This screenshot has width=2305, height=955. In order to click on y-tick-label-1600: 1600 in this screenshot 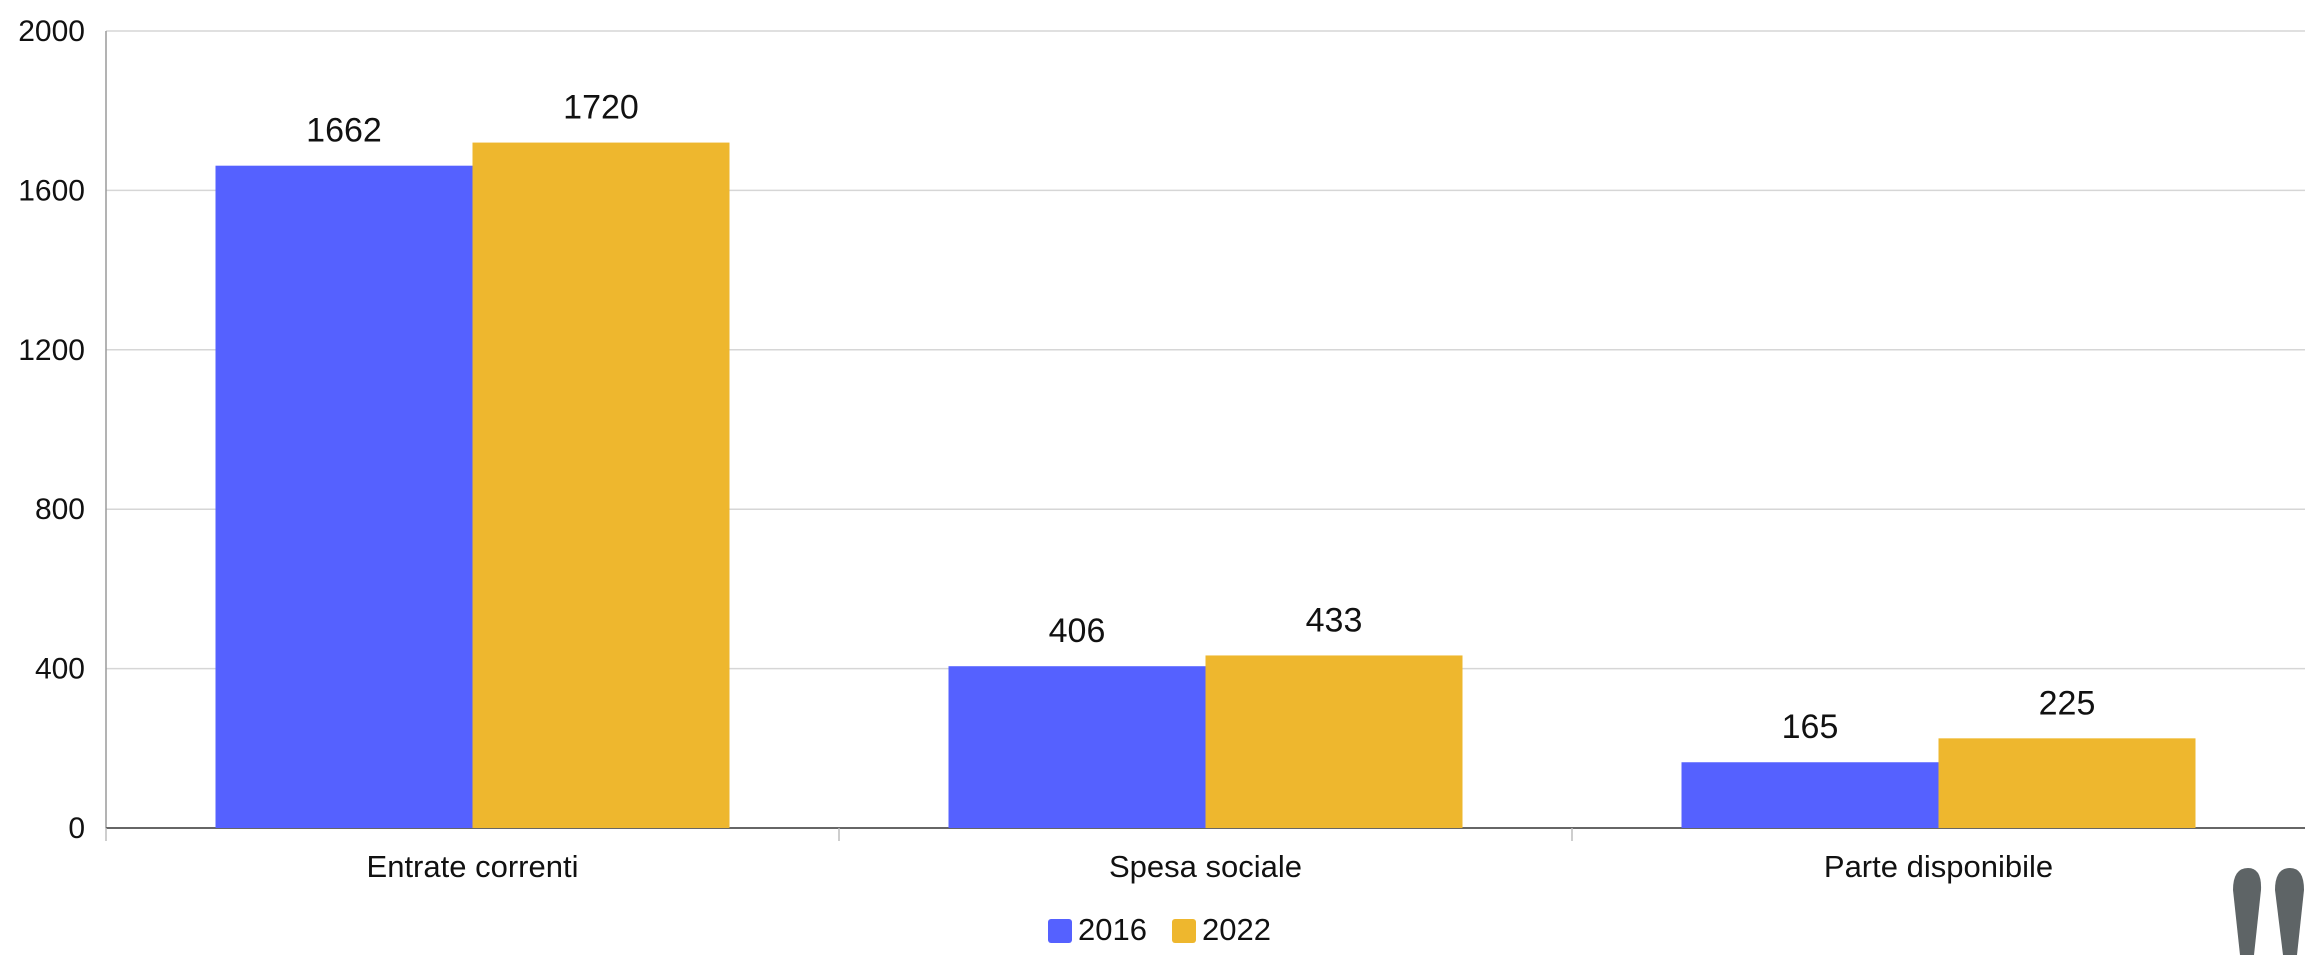, I will do `click(51, 190)`.